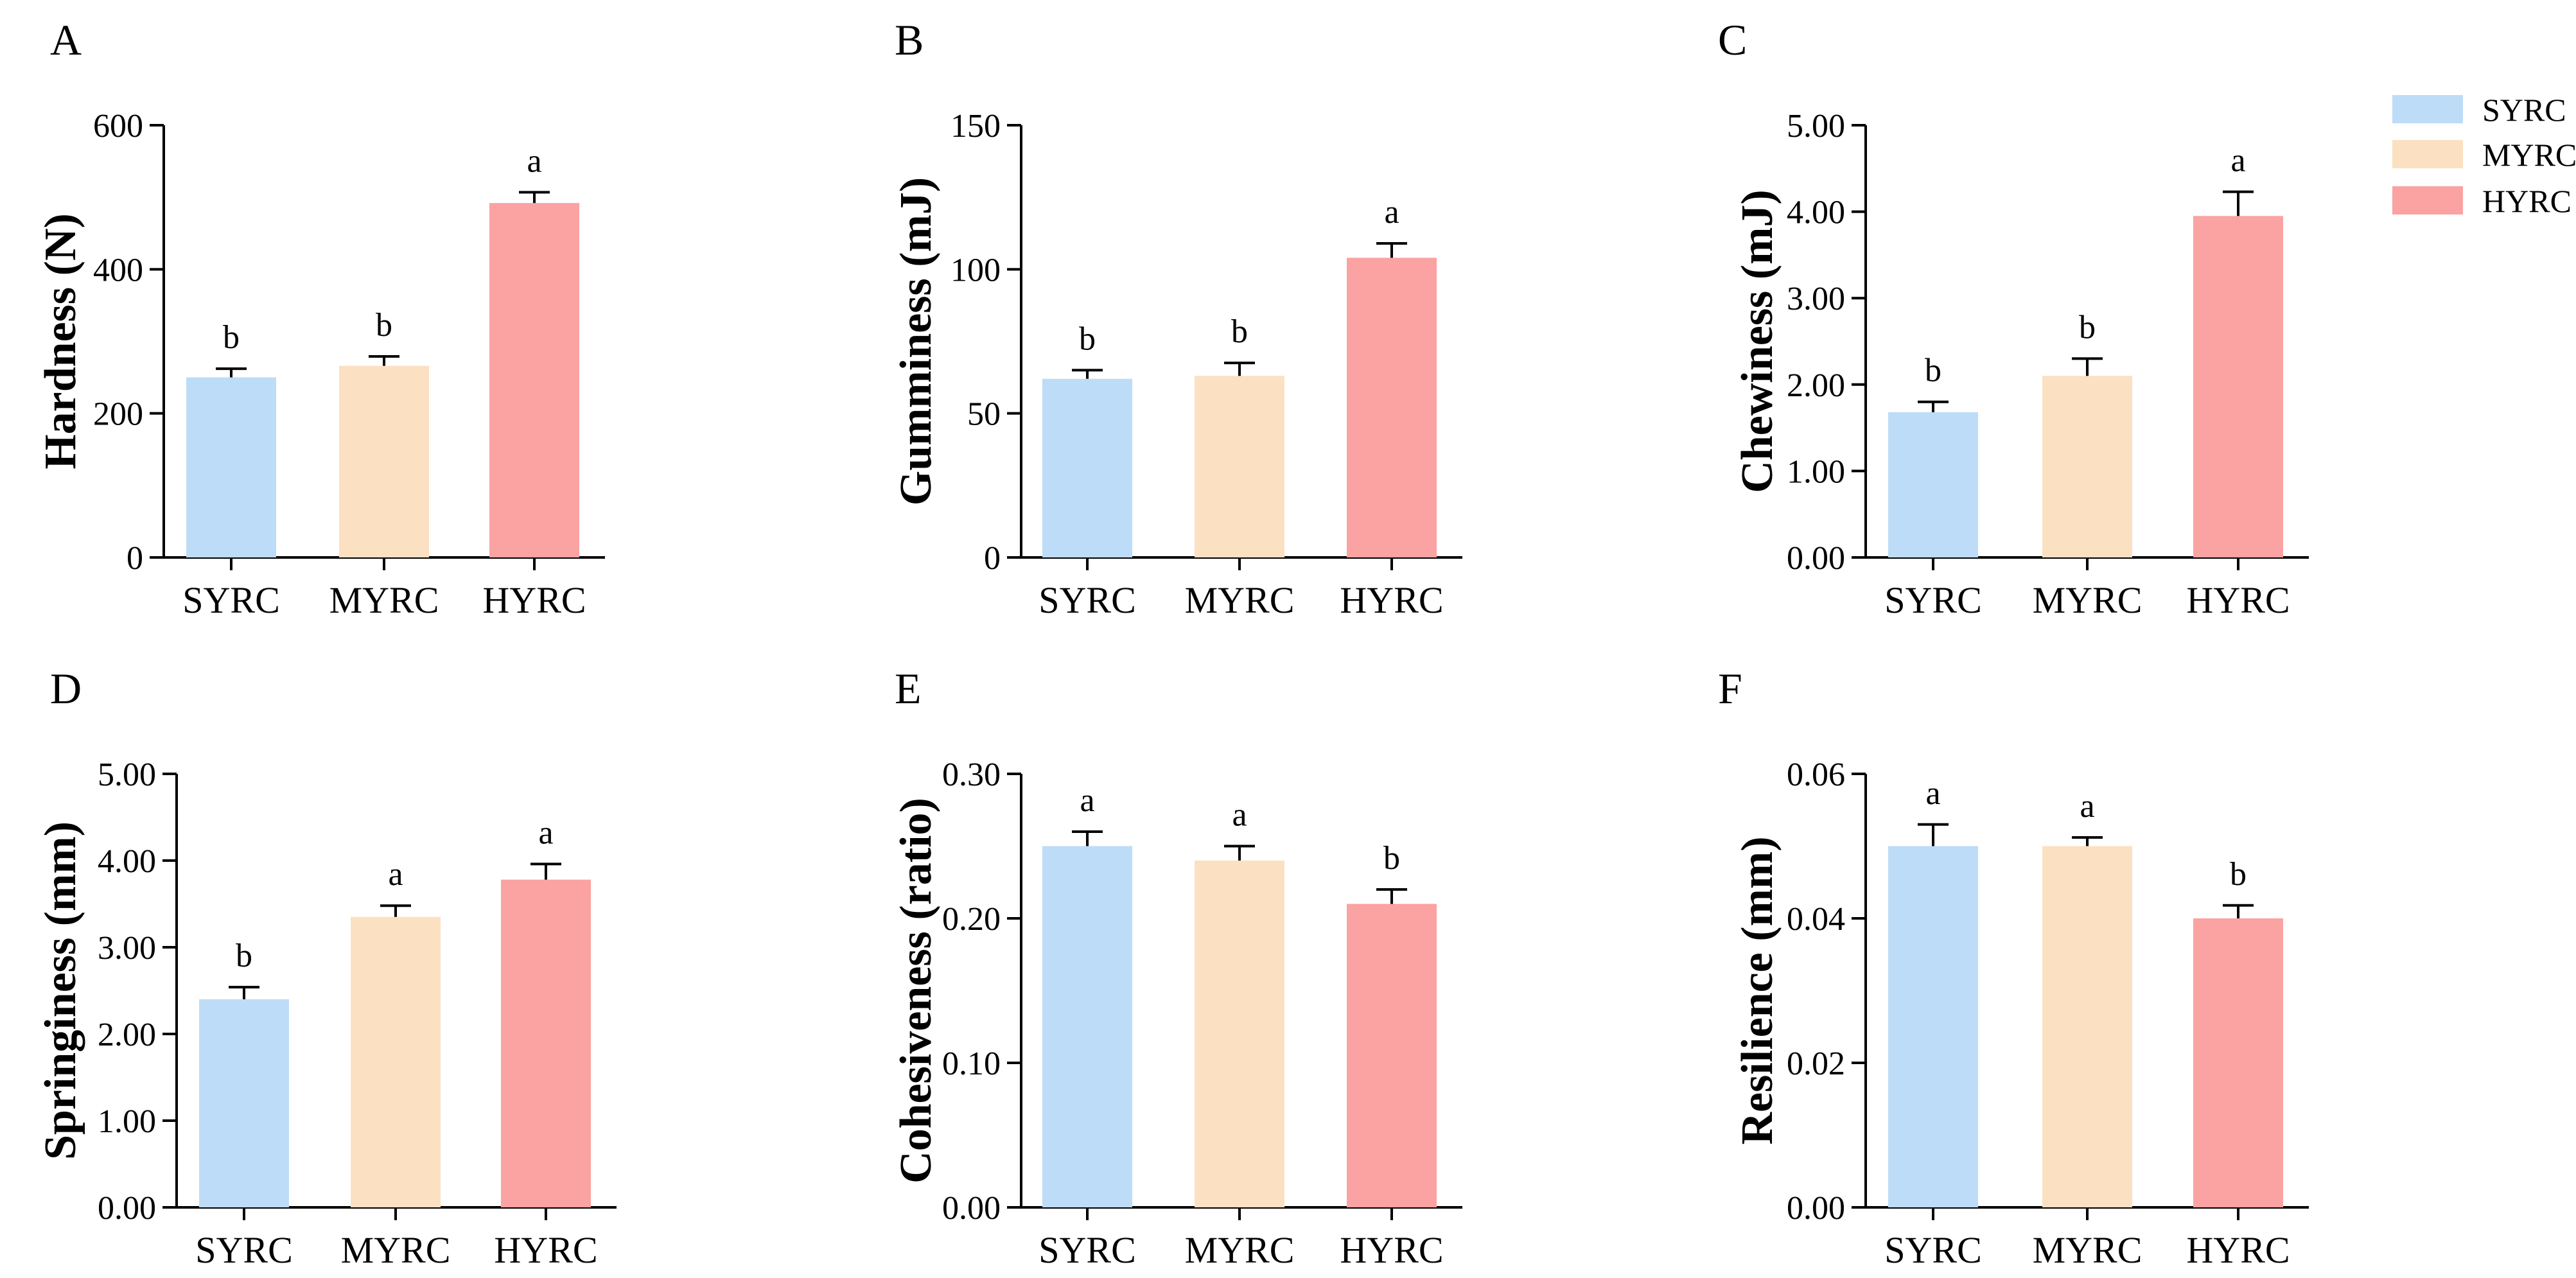 The width and height of the screenshot is (2576, 1278). I want to click on y-axis-title-e: Cohesiveness (ratio), so click(916, 991).